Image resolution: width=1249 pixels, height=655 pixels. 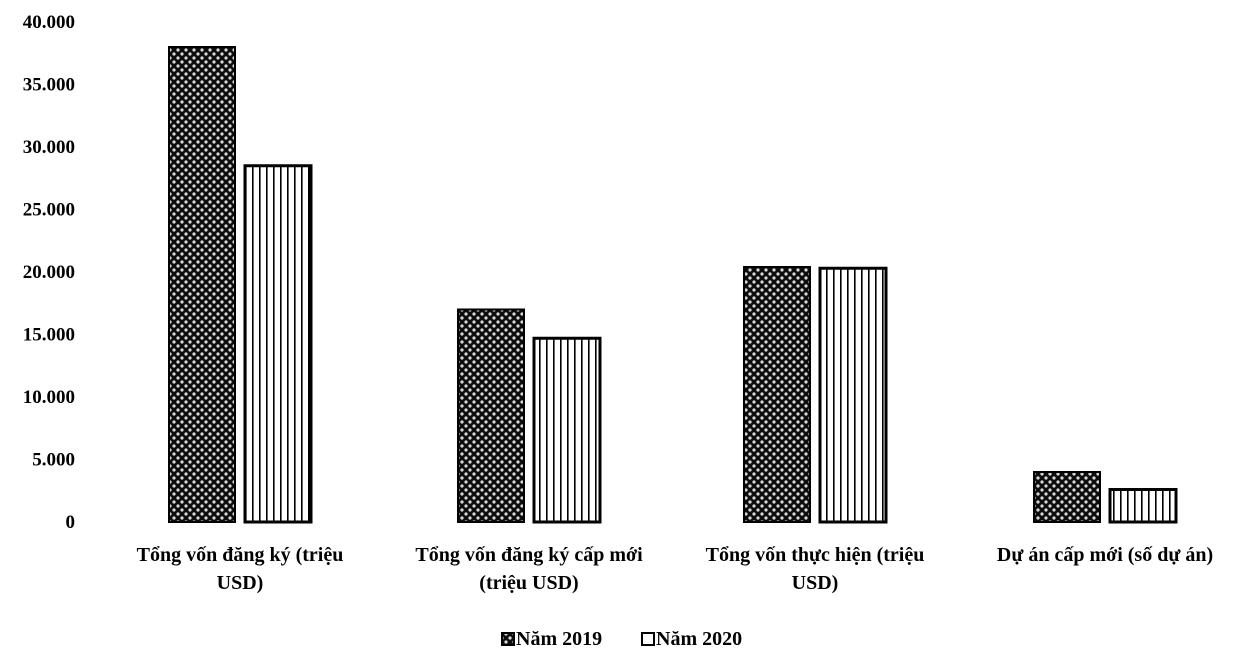 What do you see at coordinates (49, 147) in the screenshot?
I see `y-tick-label: 30.000` at bounding box center [49, 147].